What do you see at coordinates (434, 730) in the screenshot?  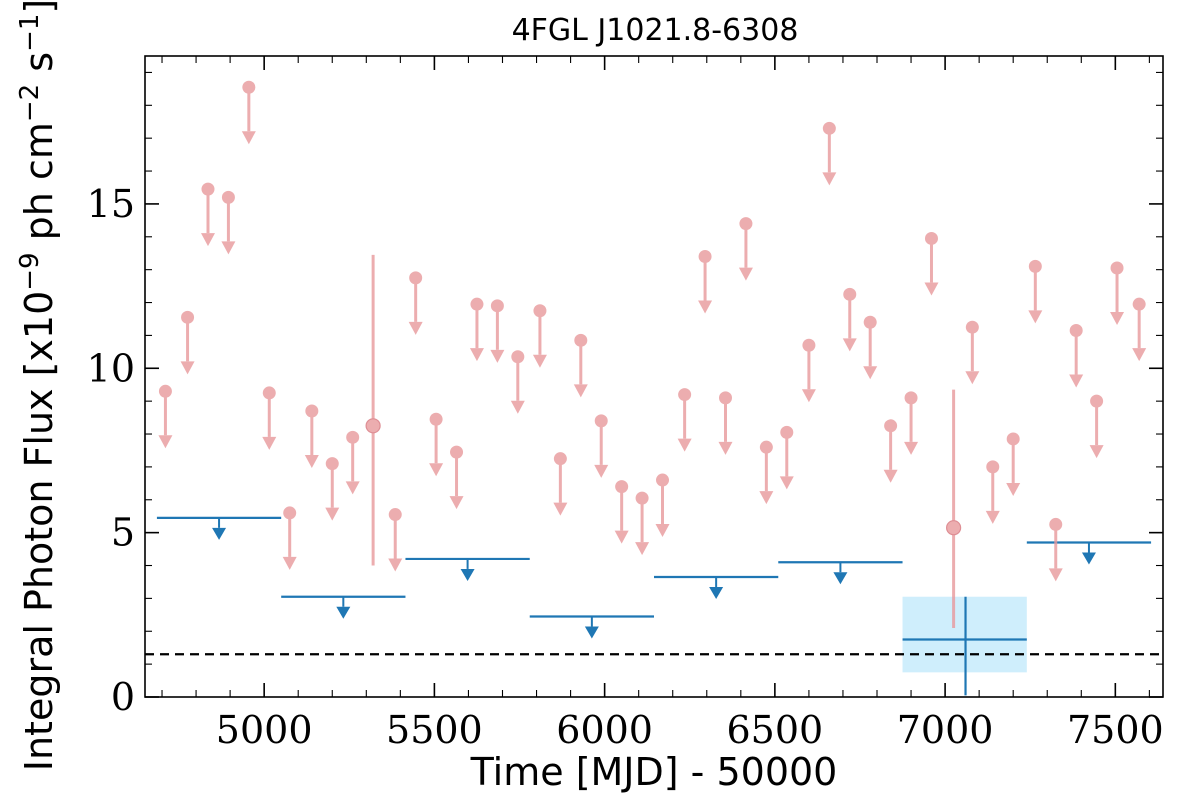 I see `x-tick-label: 5500` at bounding box center [434, 730].